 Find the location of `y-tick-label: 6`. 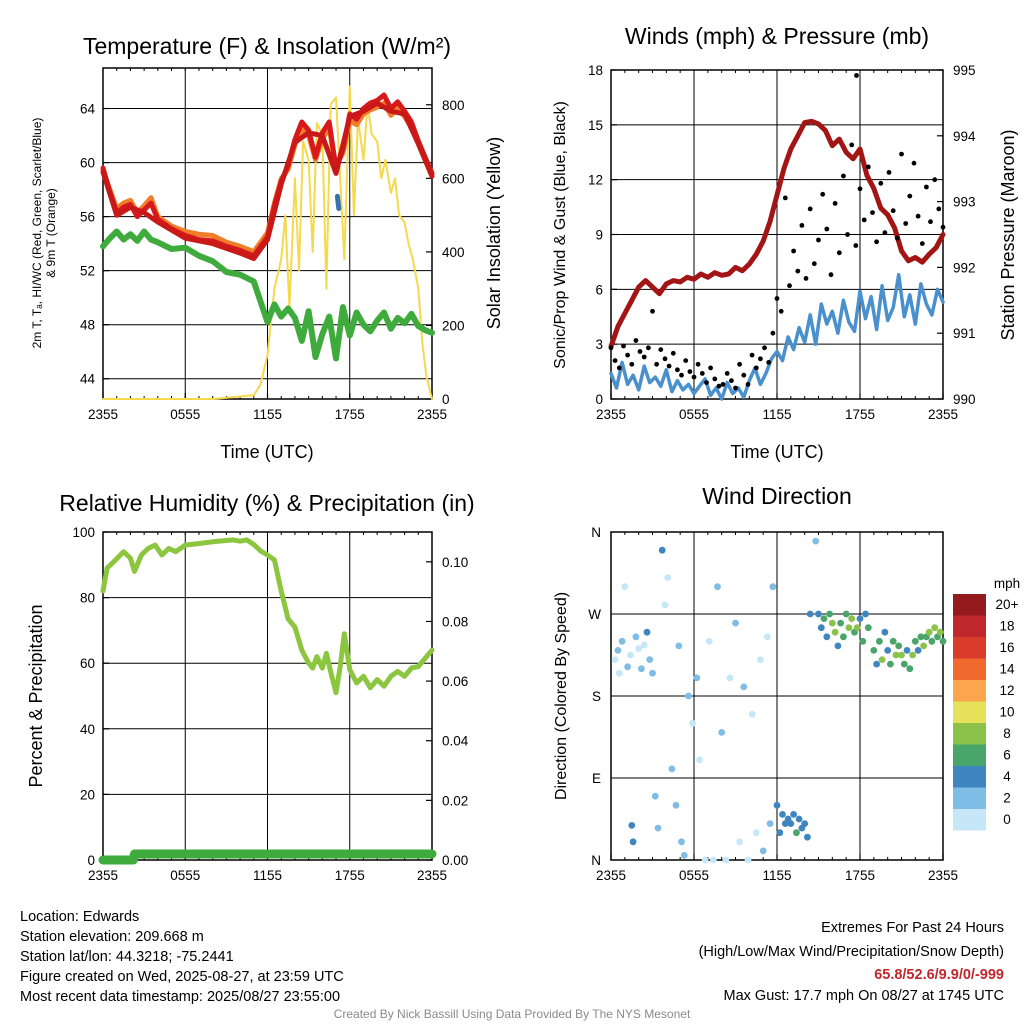

y-tick-label: 6 is located at coordinates (599, 289).